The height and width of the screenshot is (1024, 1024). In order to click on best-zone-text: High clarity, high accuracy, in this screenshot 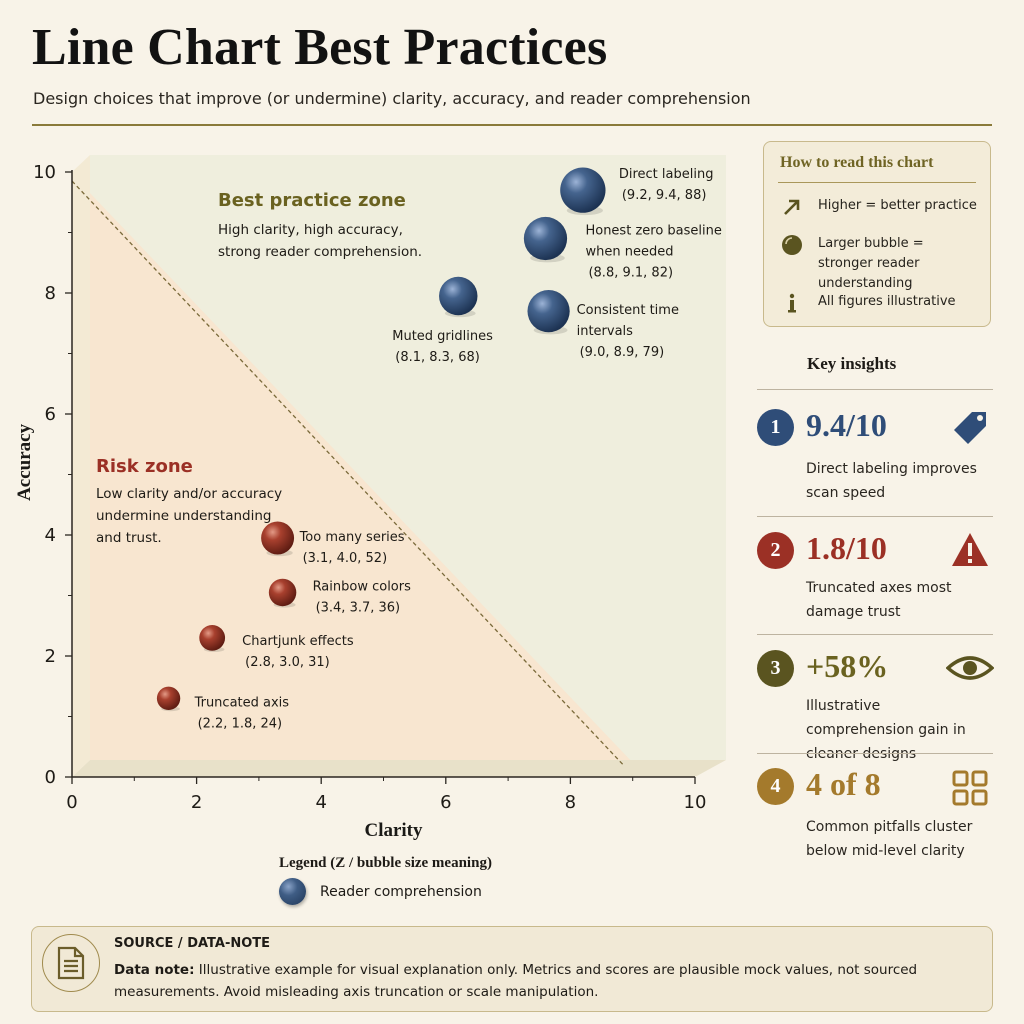, I will do `click(310, 230)`.